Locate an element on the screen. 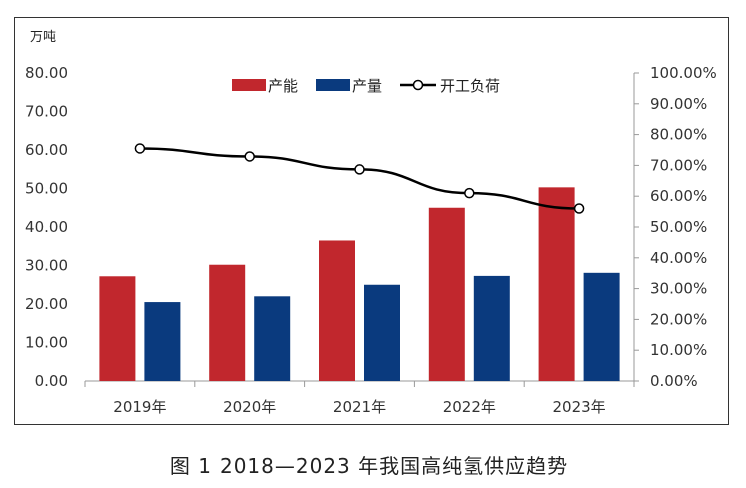 This screenshot has height=488, width=746. y-right-tick-label: 10.00% is located at coordinates (678, 350).